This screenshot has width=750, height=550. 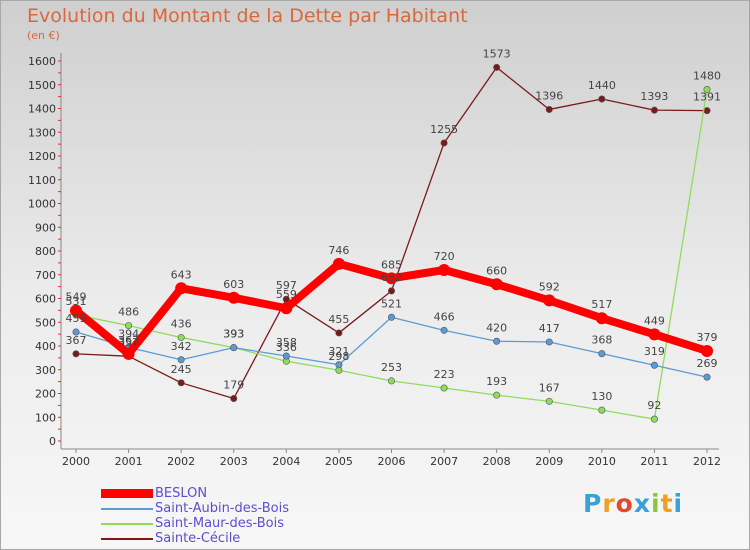 I want to click on data-label: 223, so click(x=444, y=374).